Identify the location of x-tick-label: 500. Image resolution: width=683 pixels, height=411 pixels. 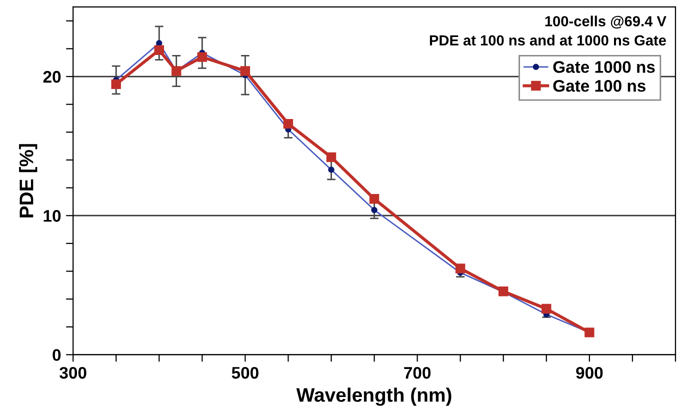
(245, 372).